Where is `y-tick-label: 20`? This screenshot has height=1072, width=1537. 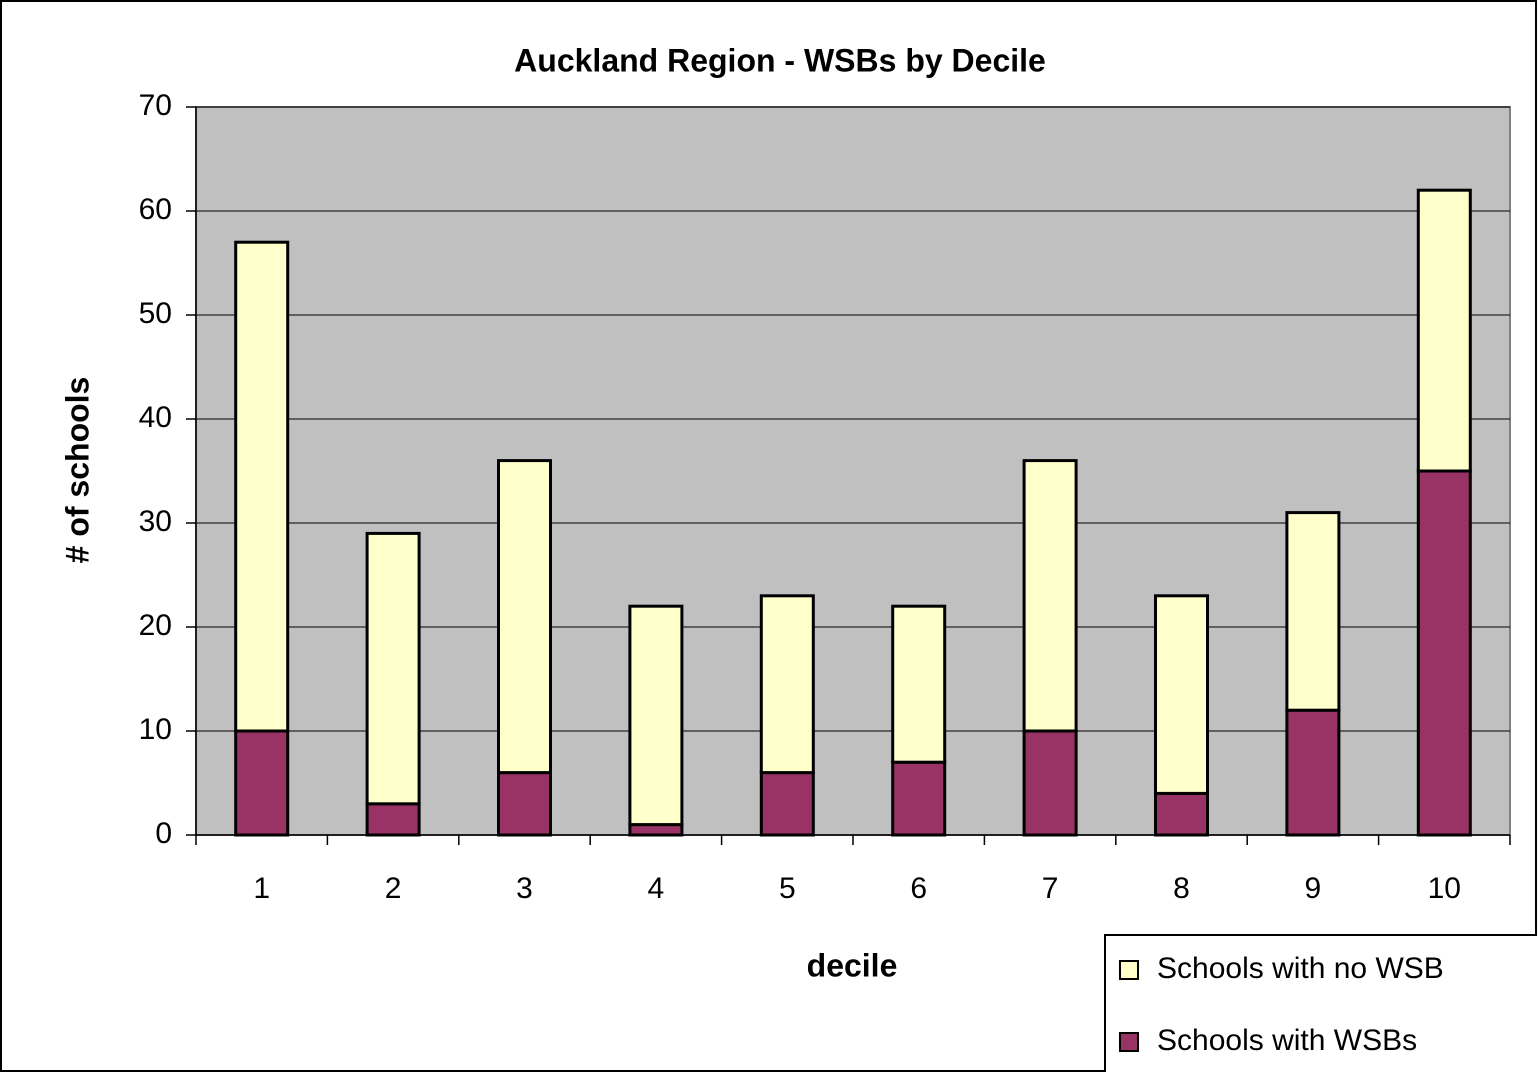 y-tick-label: 20 is located at coordinates (155, 625).